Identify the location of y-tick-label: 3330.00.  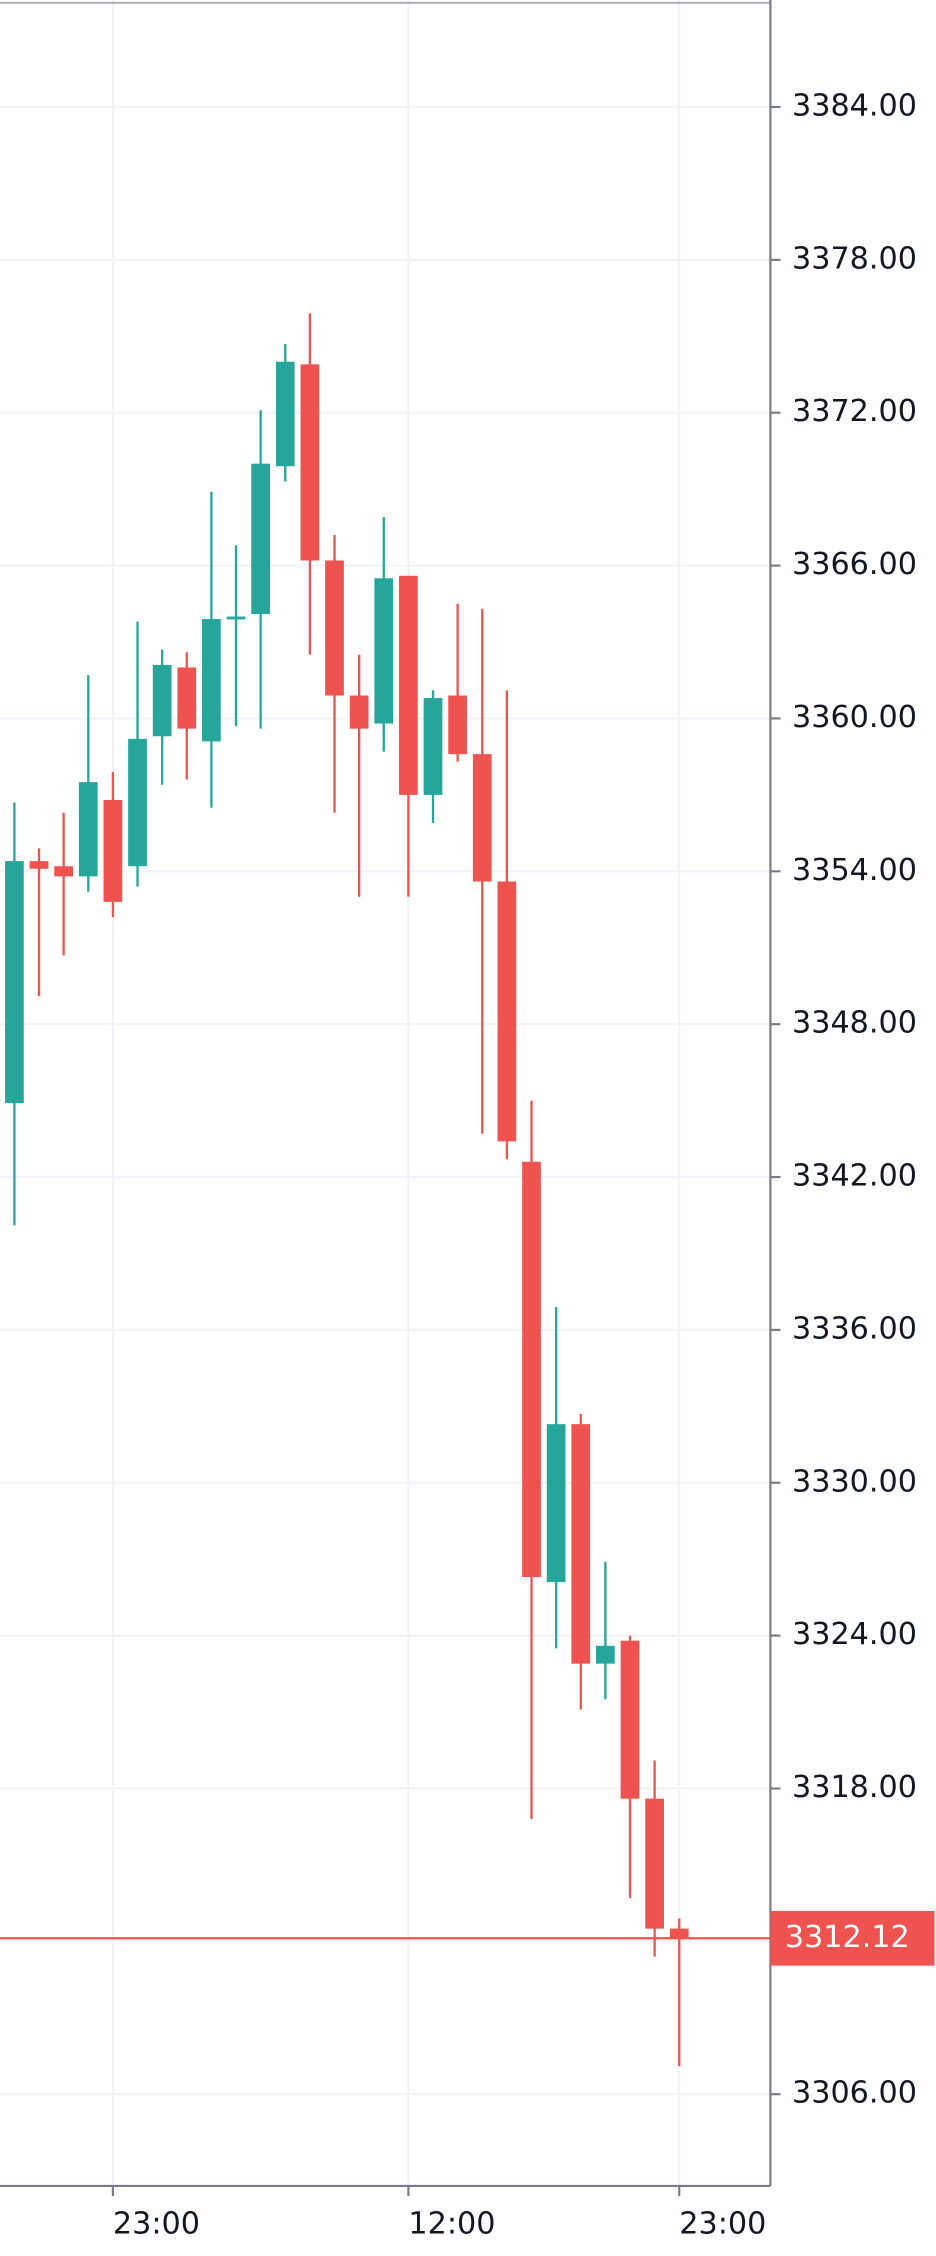
(854, 1481).